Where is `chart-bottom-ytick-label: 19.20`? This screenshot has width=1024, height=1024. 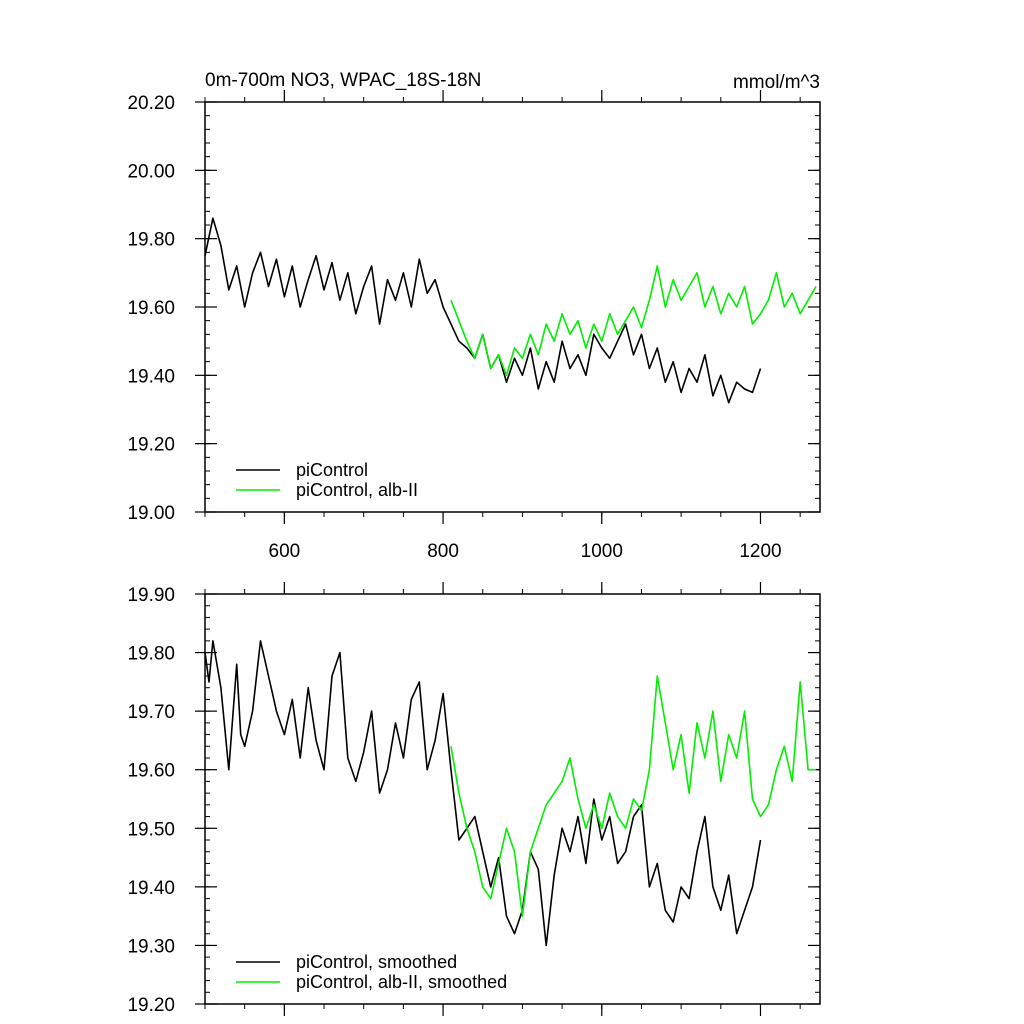
chart-bottom-ytick-label: 19.20 is located at coordinates (151, 1005).